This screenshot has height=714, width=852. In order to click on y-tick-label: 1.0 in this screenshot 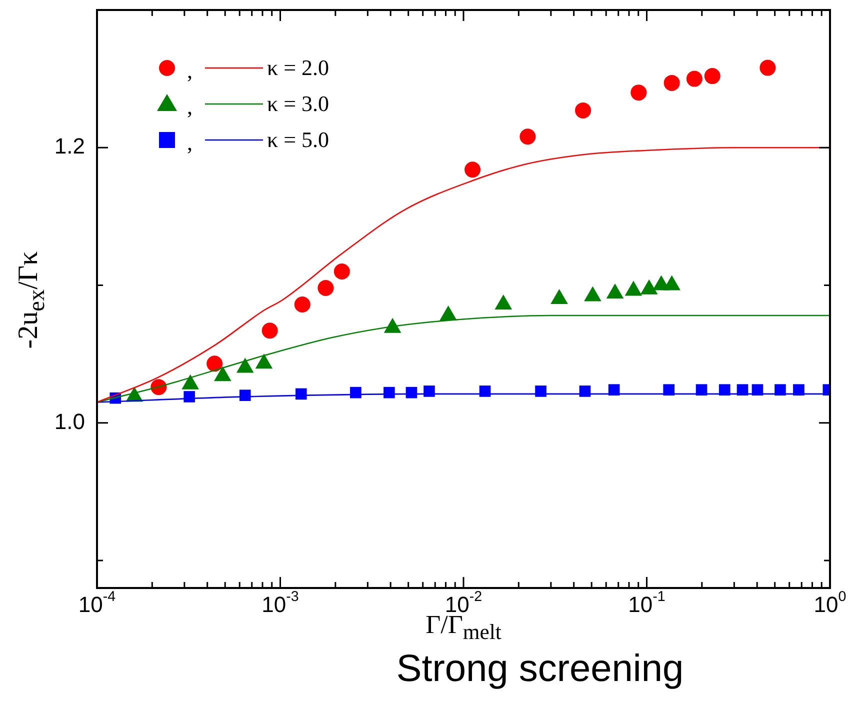, I will do `click(70, 421)`.